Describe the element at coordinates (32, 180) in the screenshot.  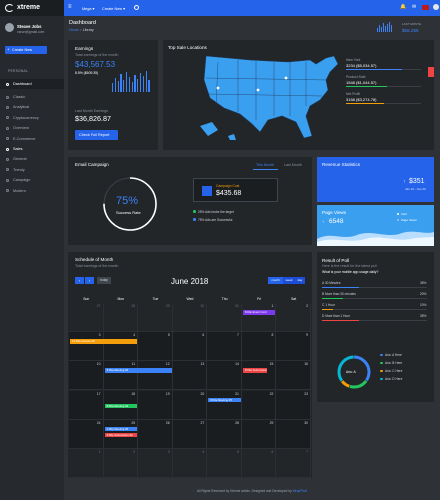
I see `sidebar-item-campaign: Campaign` at that location.